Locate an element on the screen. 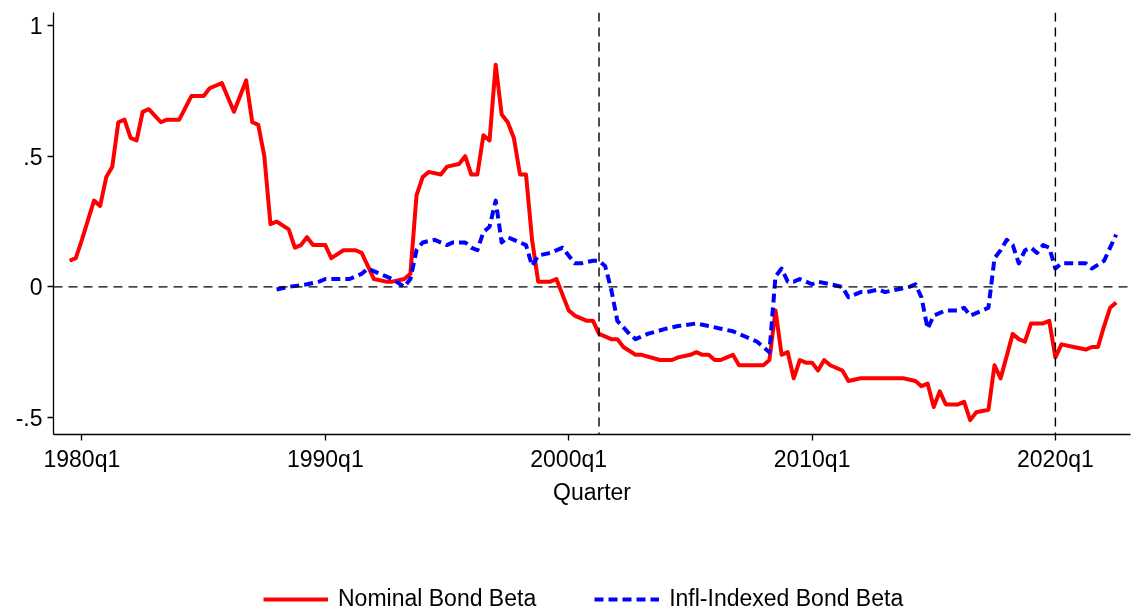 This screenshot has height=612, width=1132. x-tick-label: 2010q1 is located at coordinates (812, 458).